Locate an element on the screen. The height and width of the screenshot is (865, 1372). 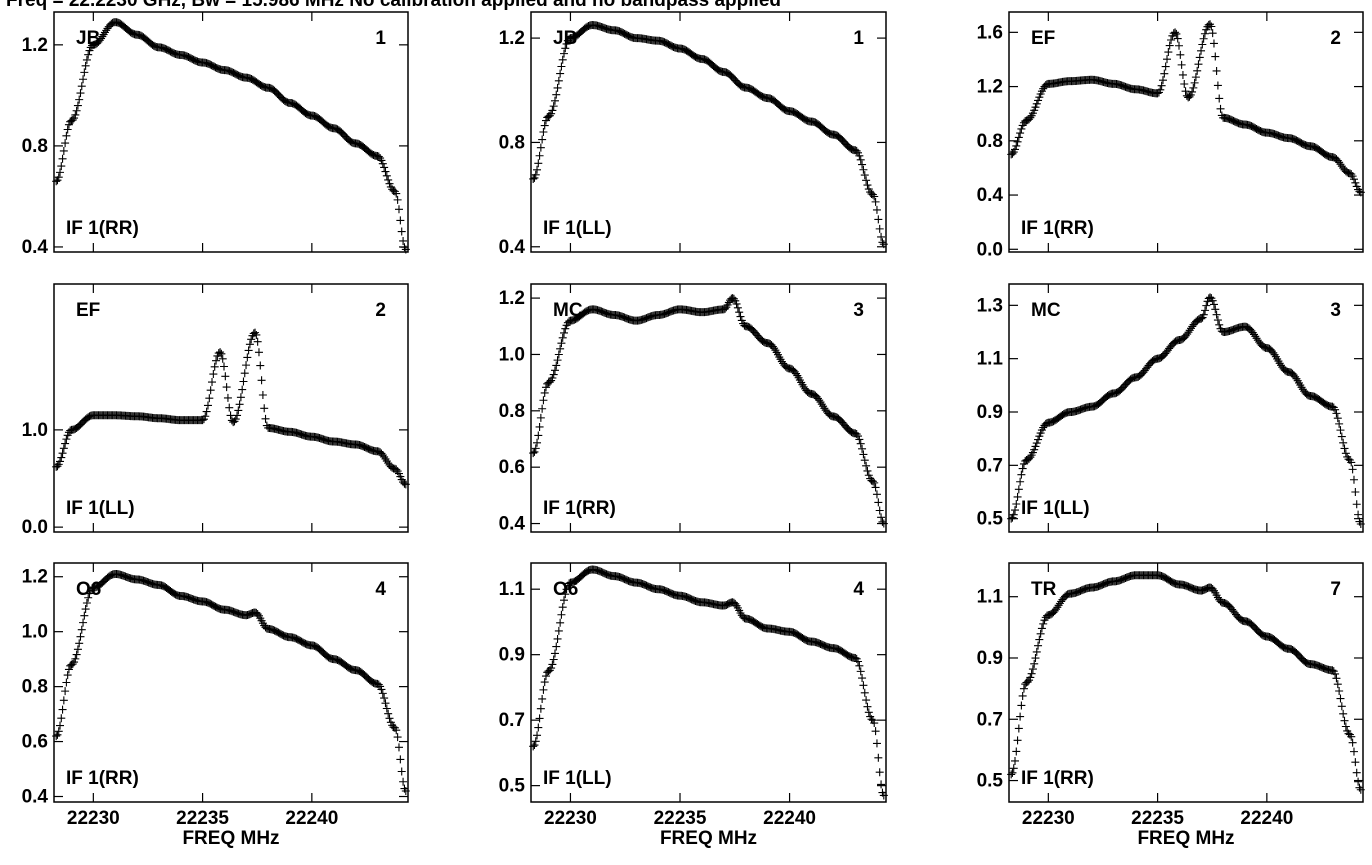
y-tick-label: 0.5 is located at coordinates (990, 781).